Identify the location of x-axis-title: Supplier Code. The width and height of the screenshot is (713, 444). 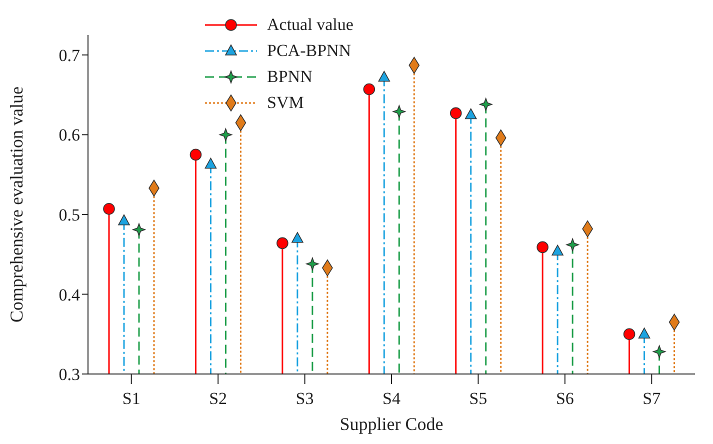
(392, 424).